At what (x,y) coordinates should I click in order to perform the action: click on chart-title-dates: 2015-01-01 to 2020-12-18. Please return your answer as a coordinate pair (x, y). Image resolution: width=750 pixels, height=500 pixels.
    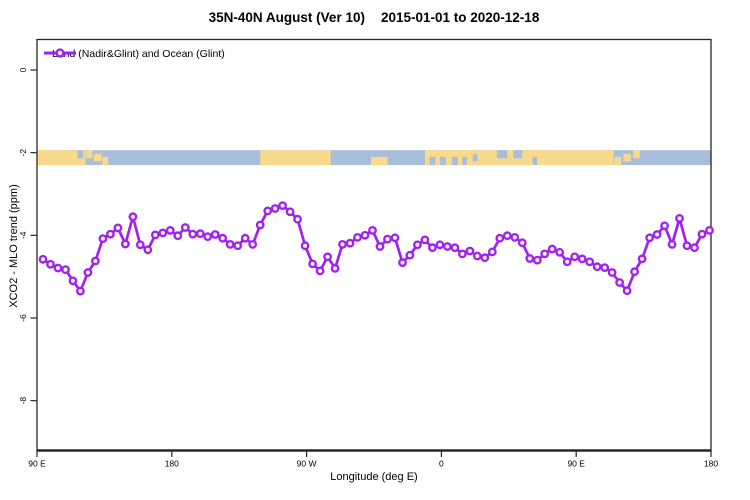
    Looking at the image, I should click on (460, 17).